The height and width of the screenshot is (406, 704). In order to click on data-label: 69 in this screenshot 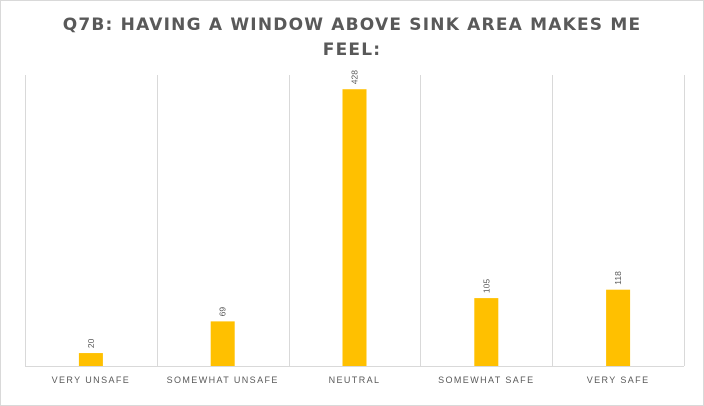, I will do `click(223, 312)`.